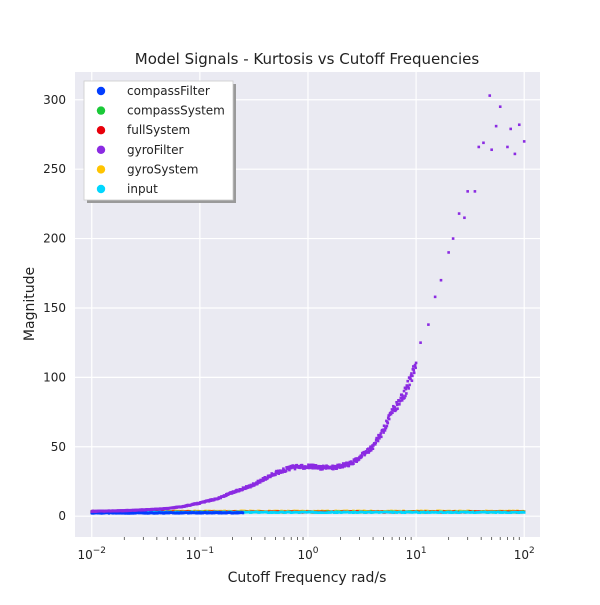 Image resolution: width=600 pixels, height=605 pixels. I want to click on x-tick-label: 10², so click(524, 554).